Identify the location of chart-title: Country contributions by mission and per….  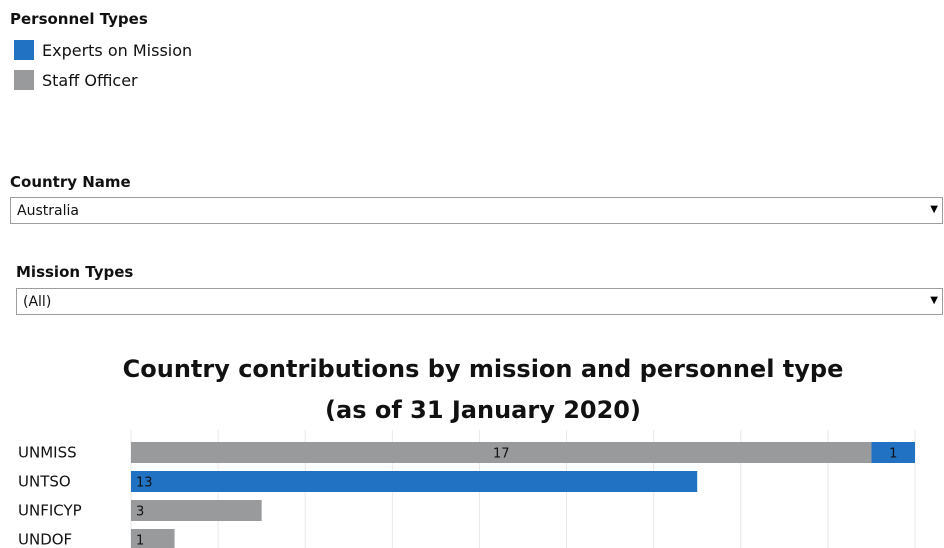
(483, 369).